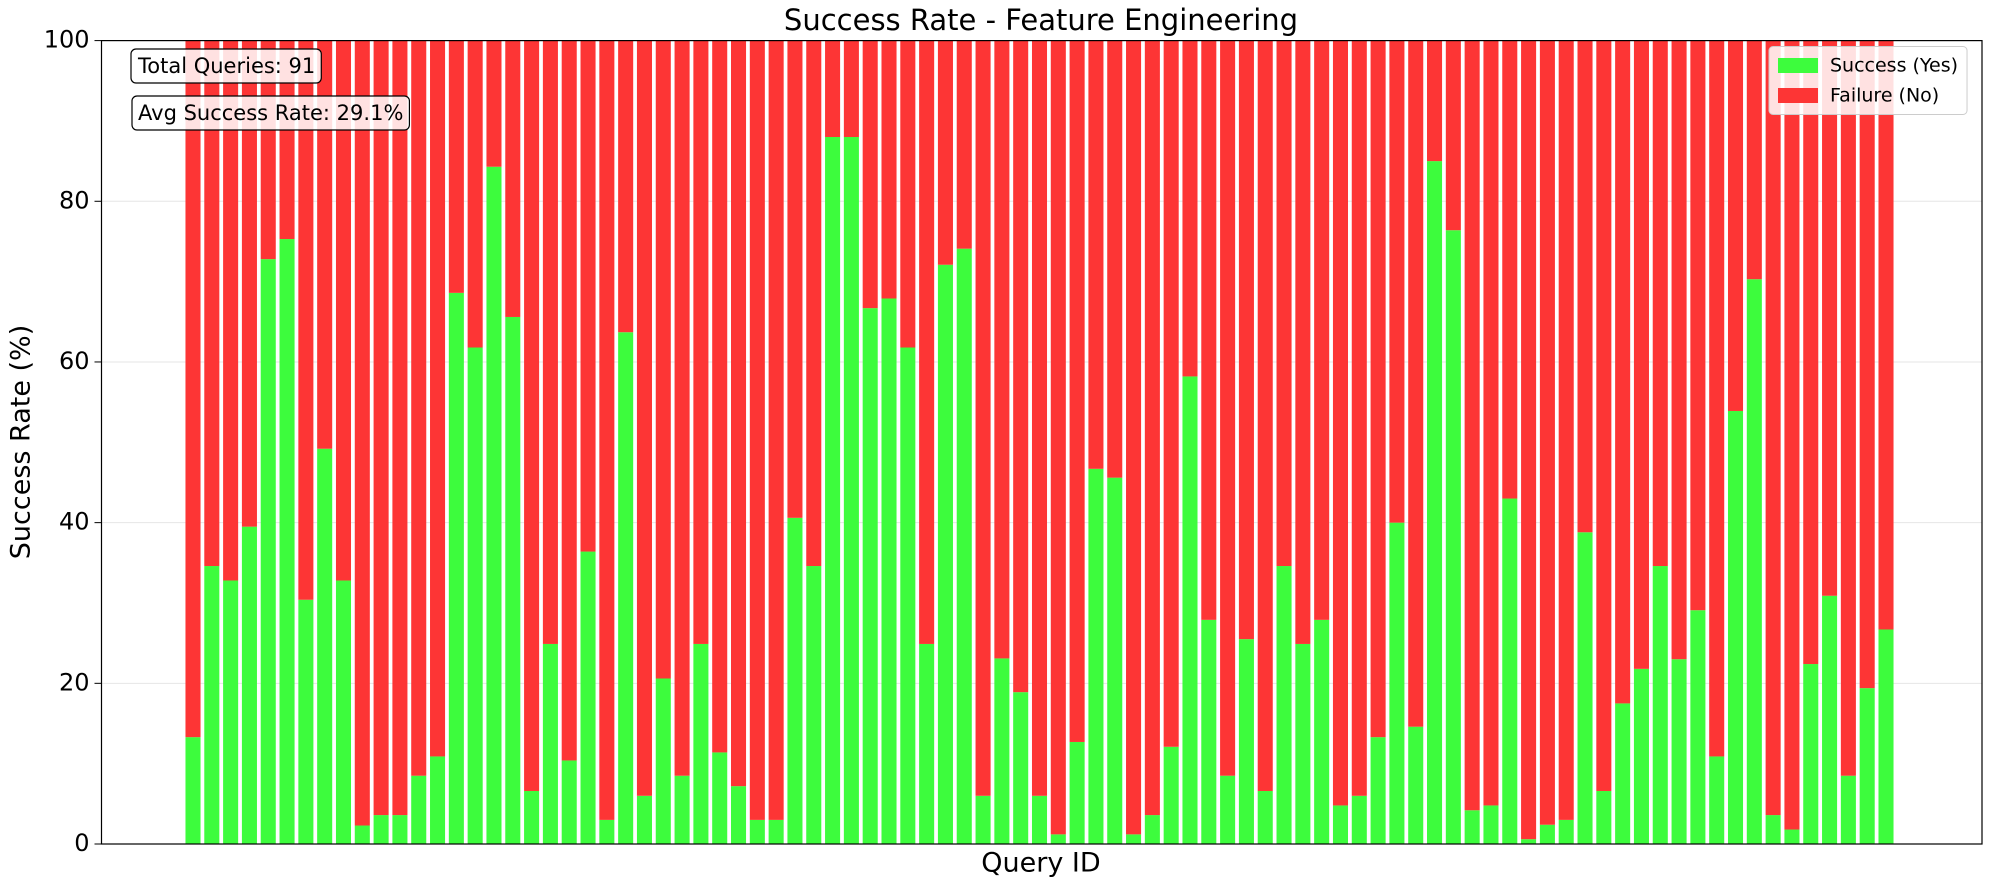  I want to click on annotation-text: Total Queries: 91, so click(226, 66).